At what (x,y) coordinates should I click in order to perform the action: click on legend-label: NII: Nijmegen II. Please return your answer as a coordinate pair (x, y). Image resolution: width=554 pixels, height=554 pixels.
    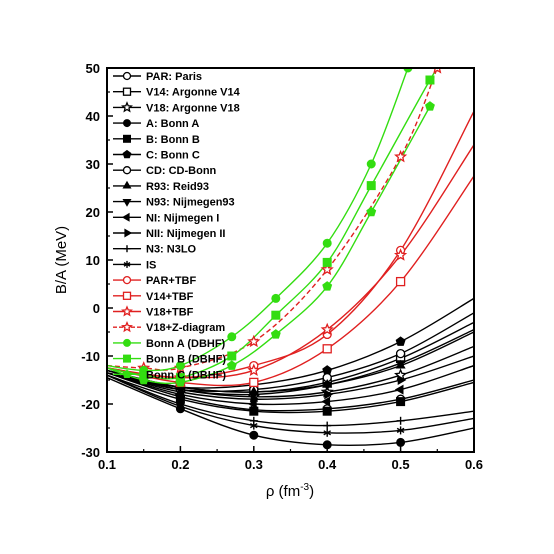
    Looking at the image, I should click on (185, 234).